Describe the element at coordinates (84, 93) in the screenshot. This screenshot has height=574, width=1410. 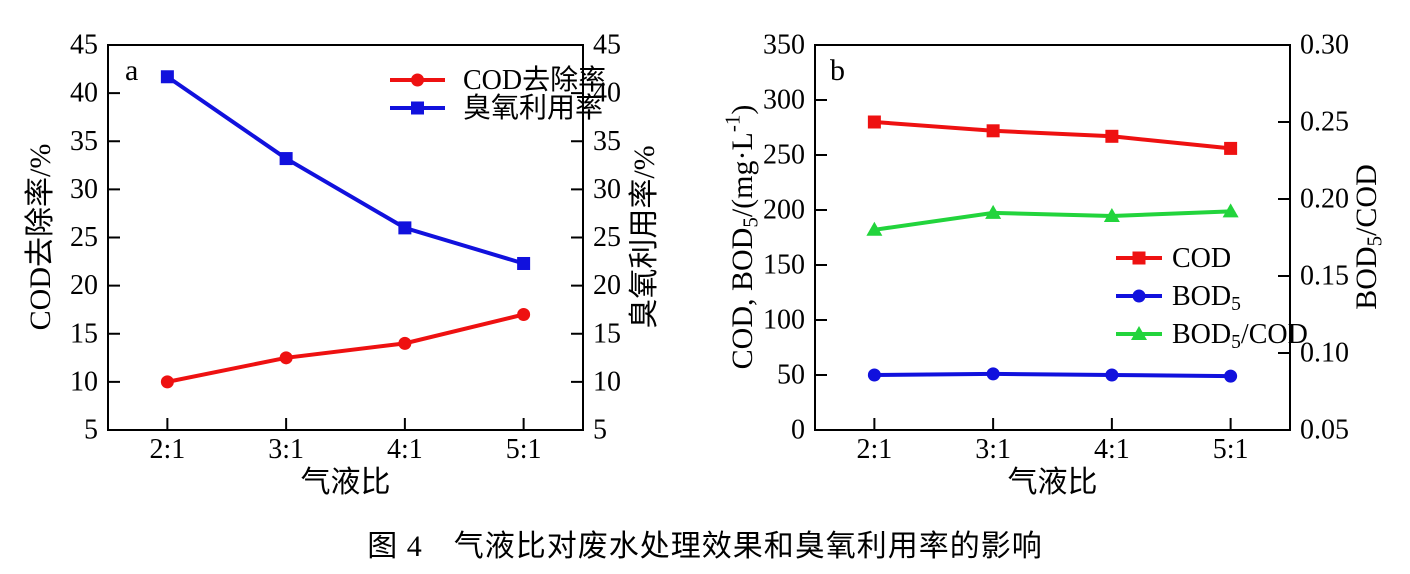
I see `left-tick-label: 40` at that location.